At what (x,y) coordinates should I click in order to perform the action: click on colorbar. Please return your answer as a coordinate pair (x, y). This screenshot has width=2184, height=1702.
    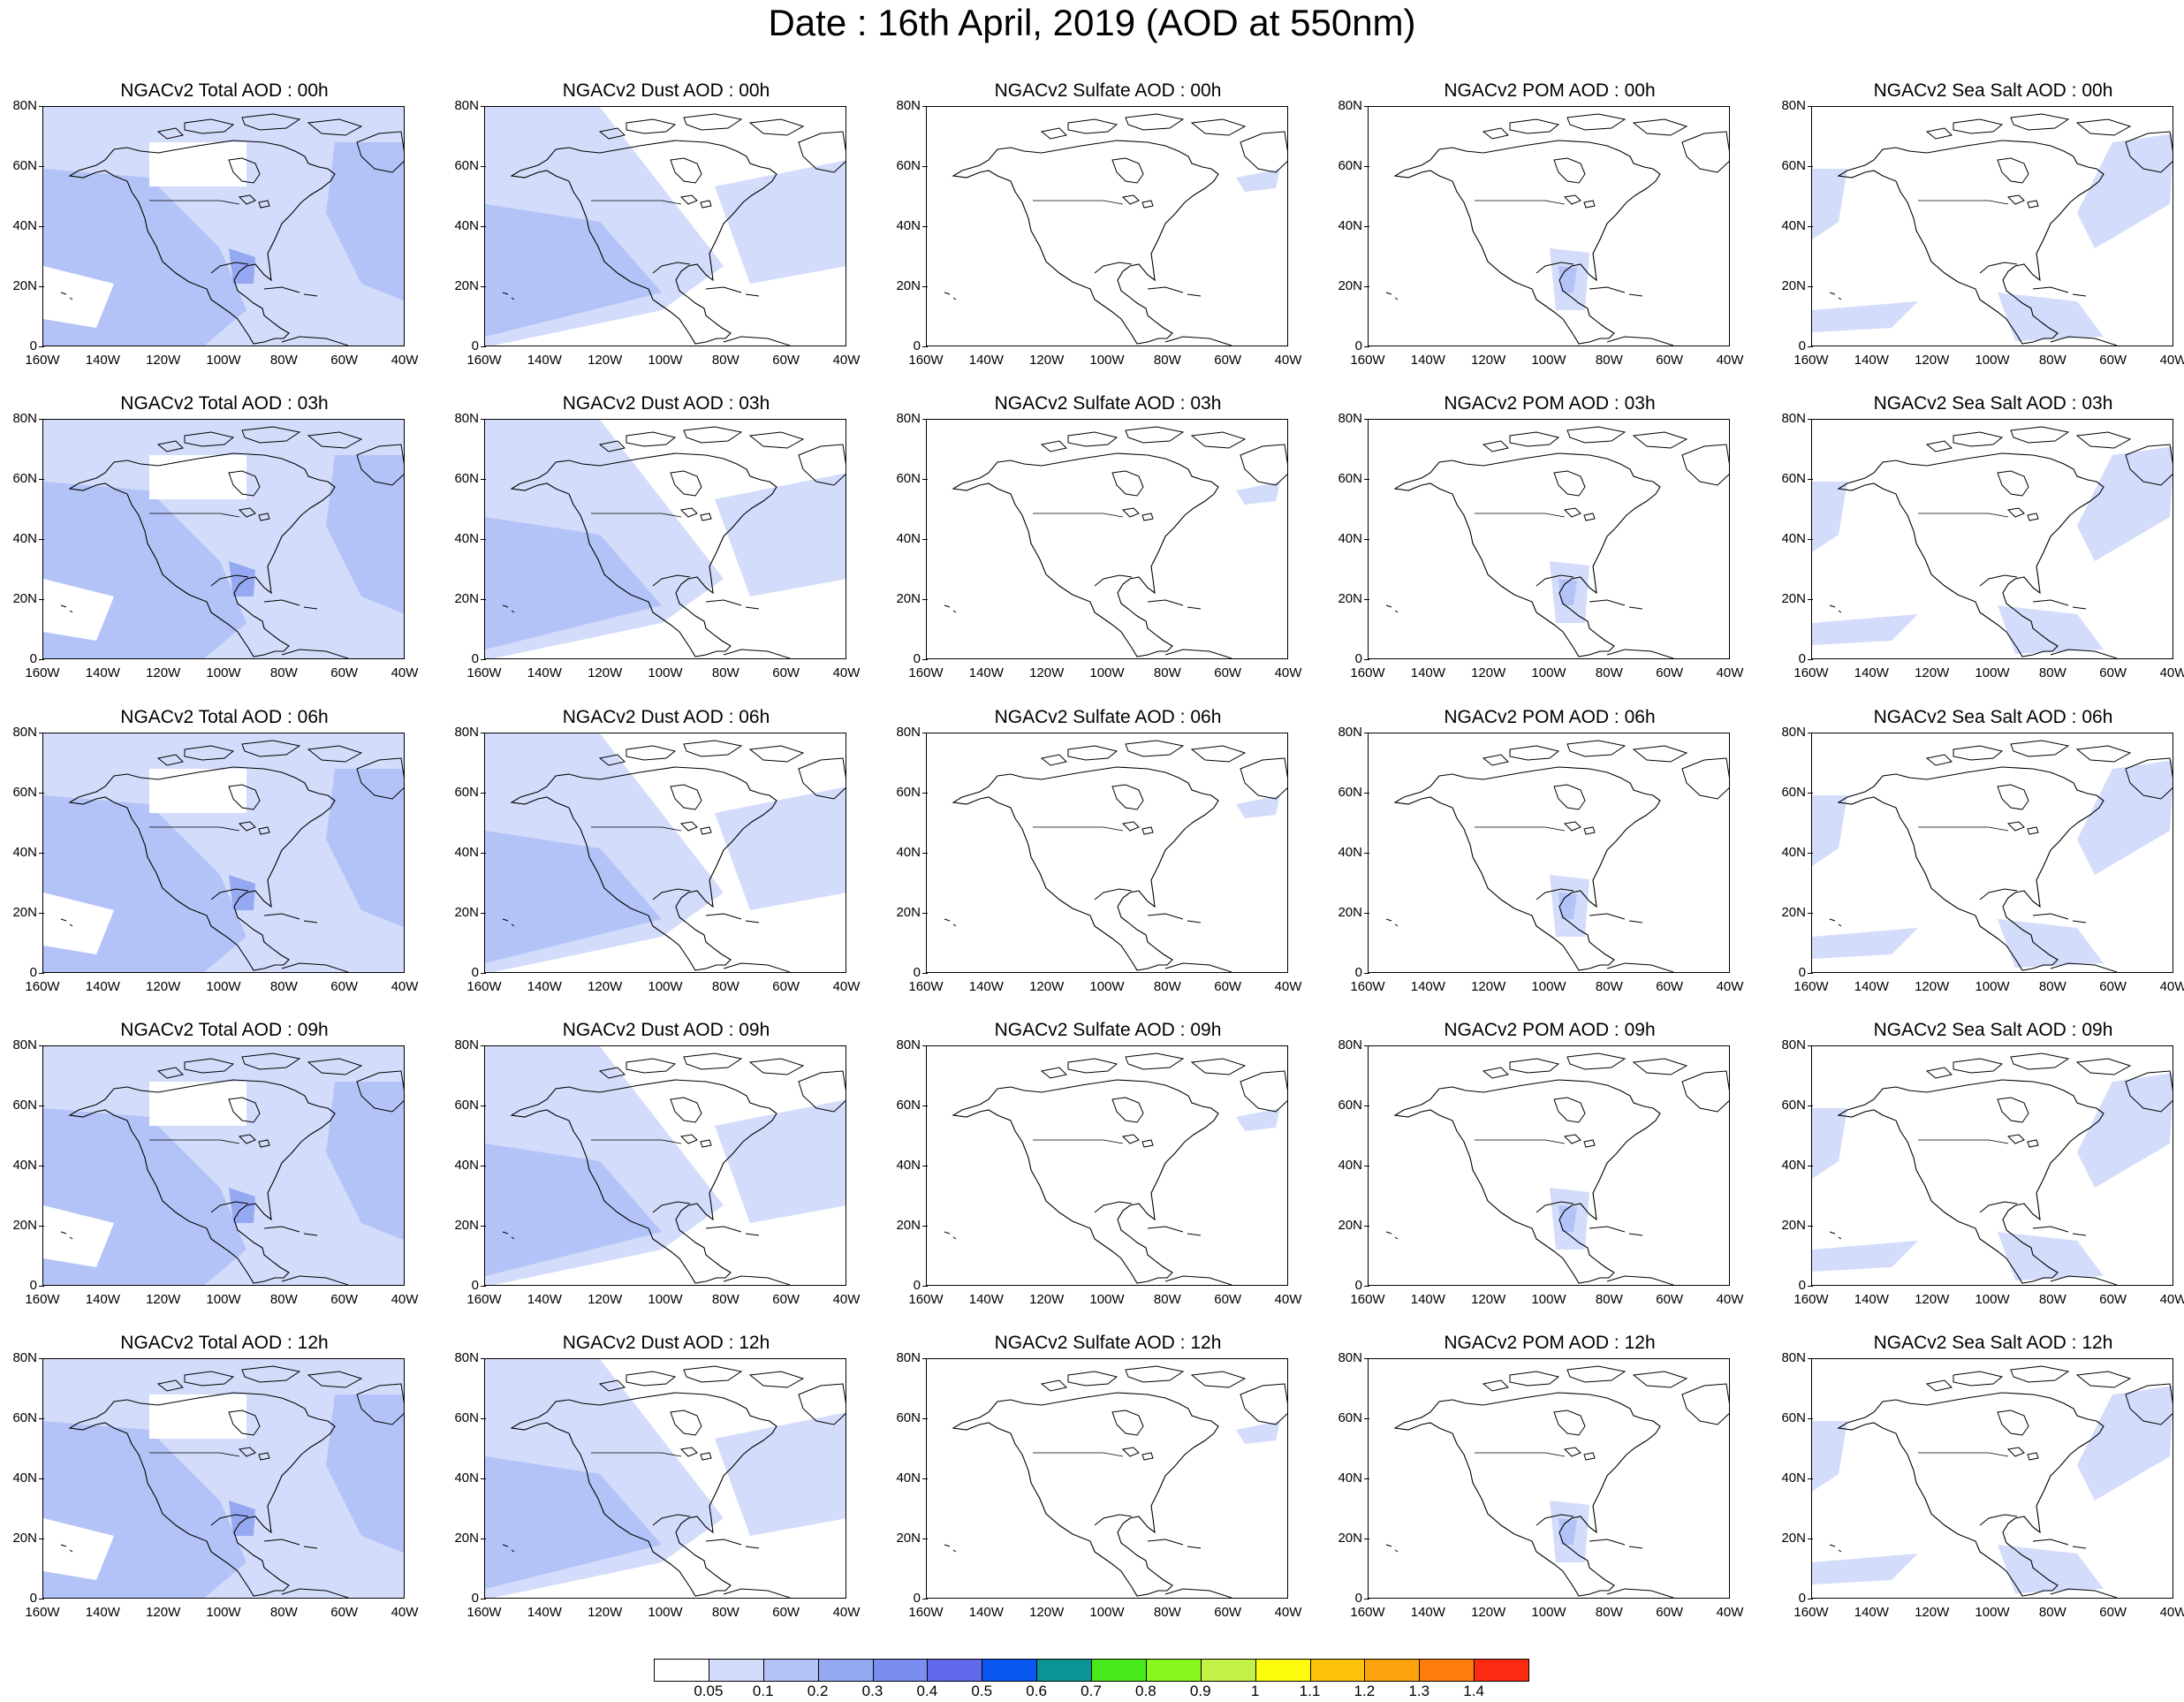
    Looking at the image, I should click on (1091, 1671).